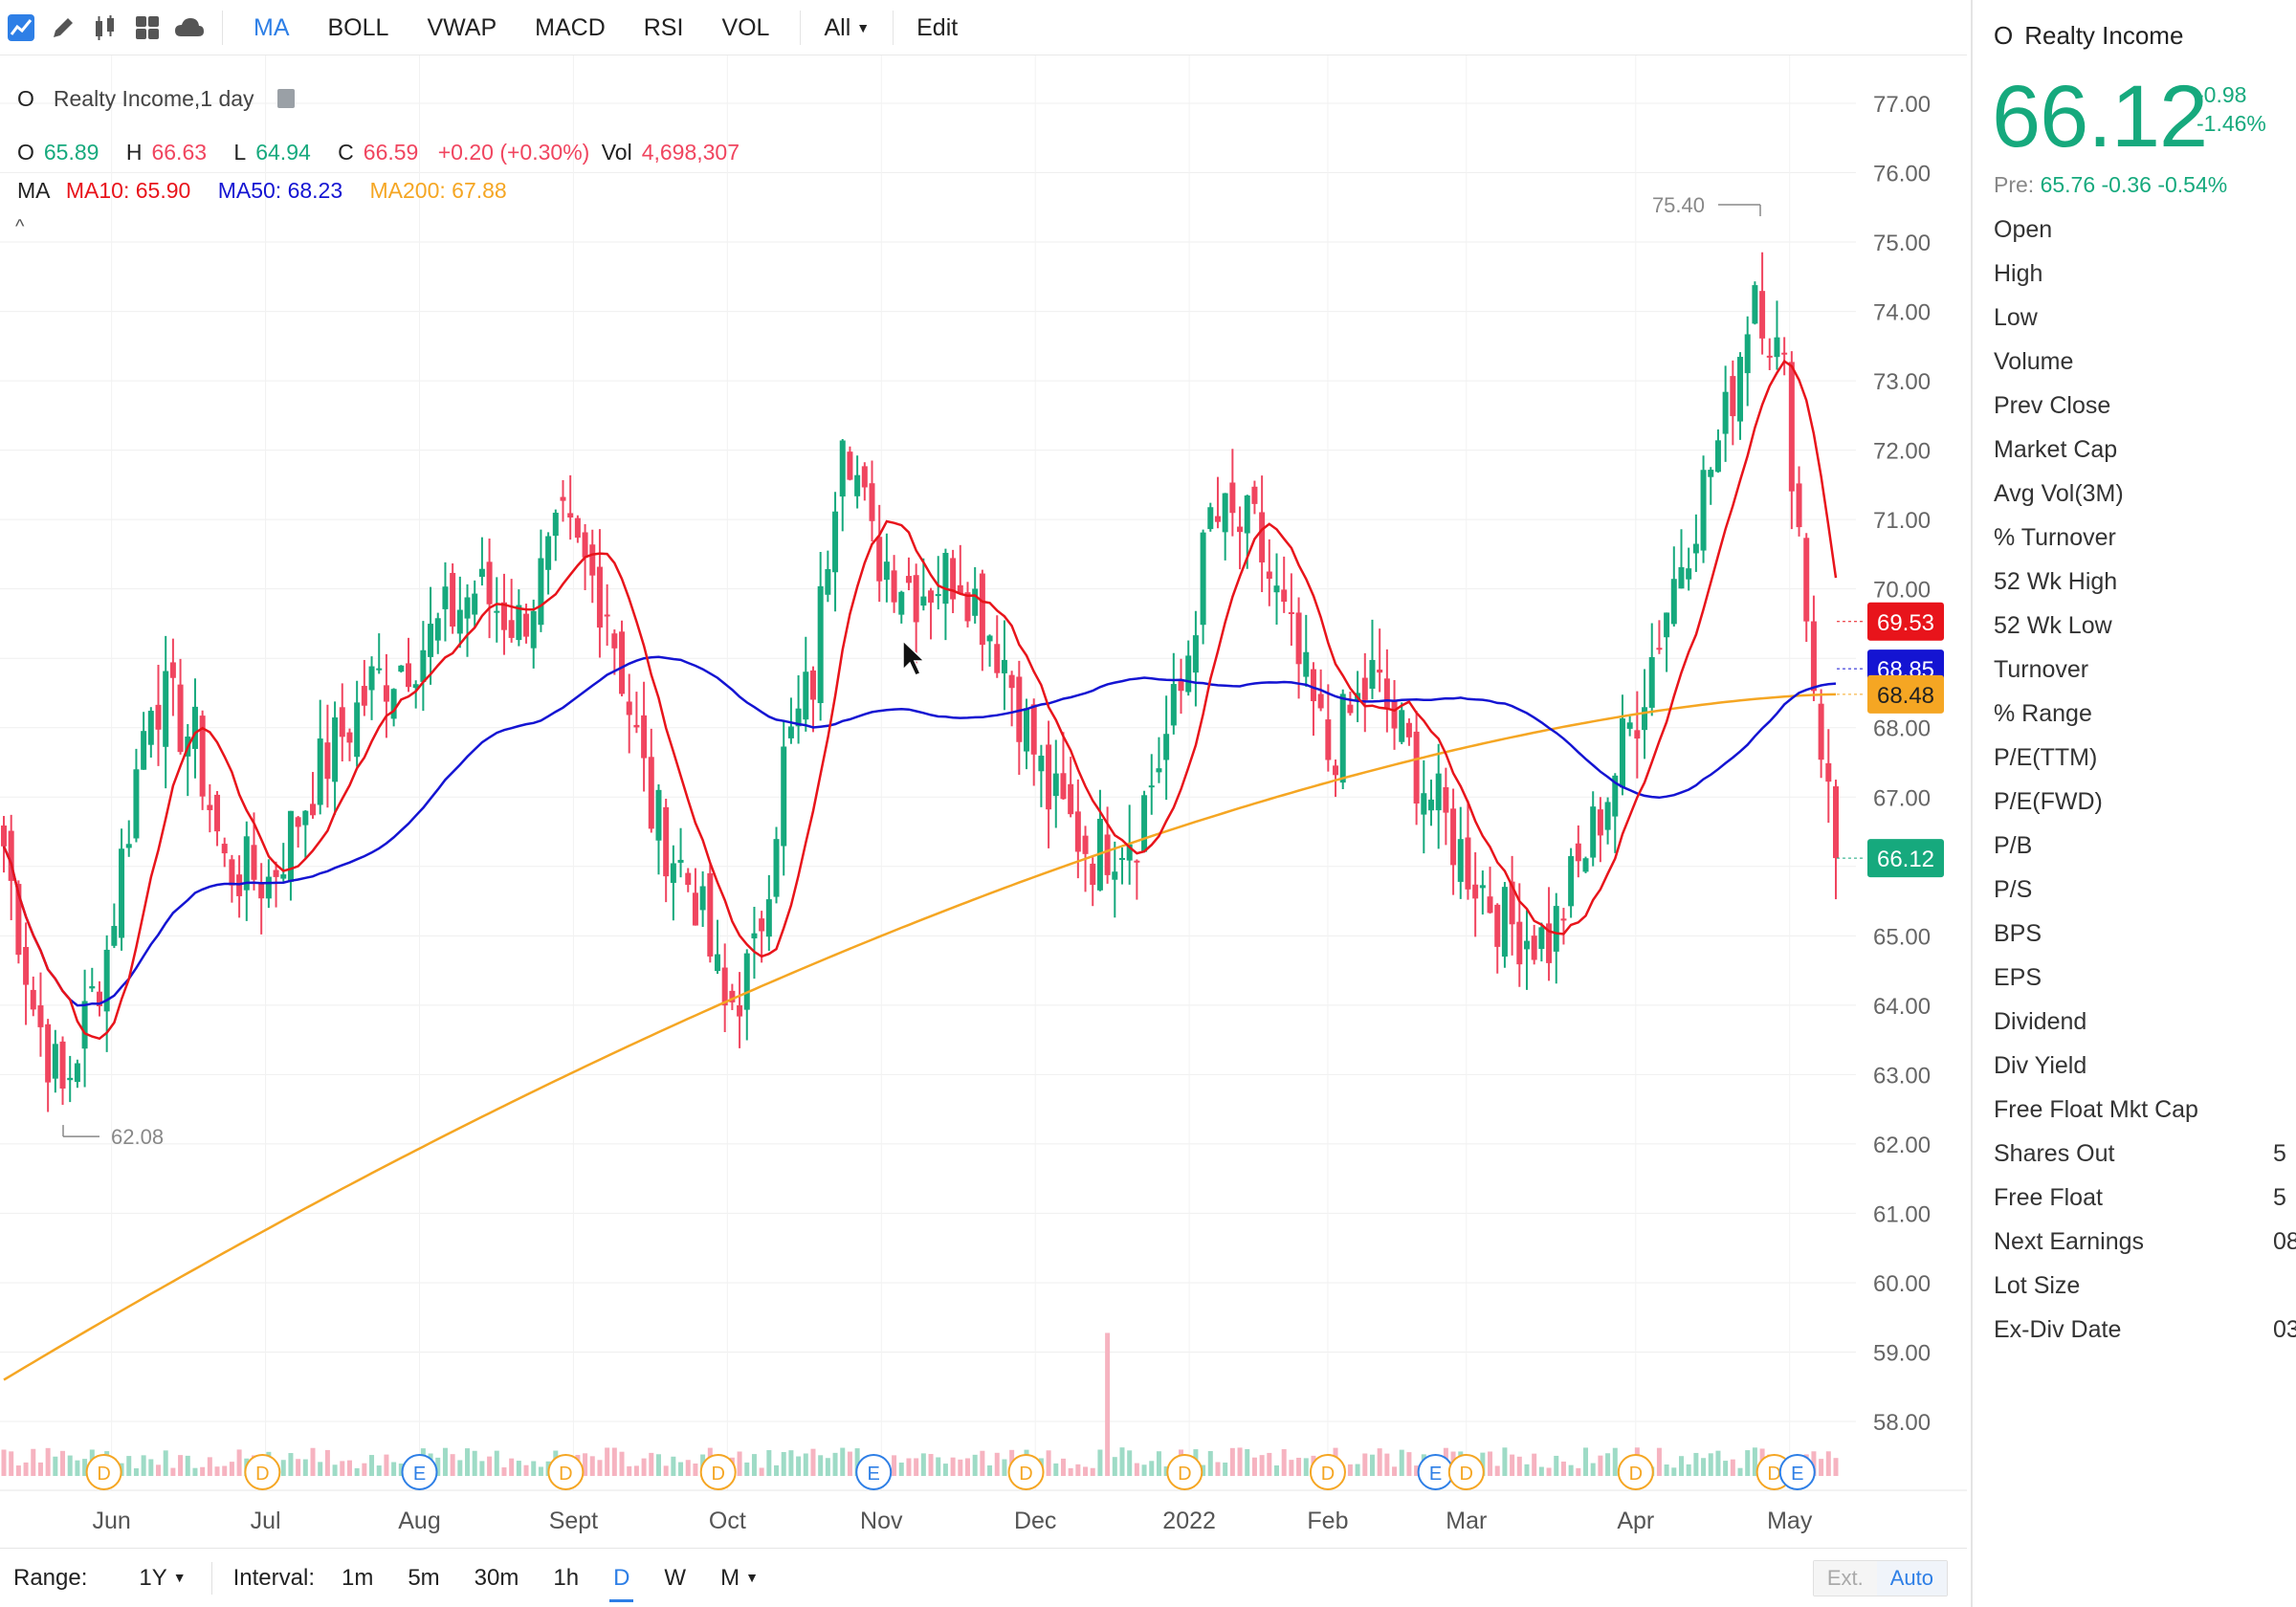 This screenshot has height=1607, width=2296. I want to click on interval-1m: 1m, so click(358, 1577).